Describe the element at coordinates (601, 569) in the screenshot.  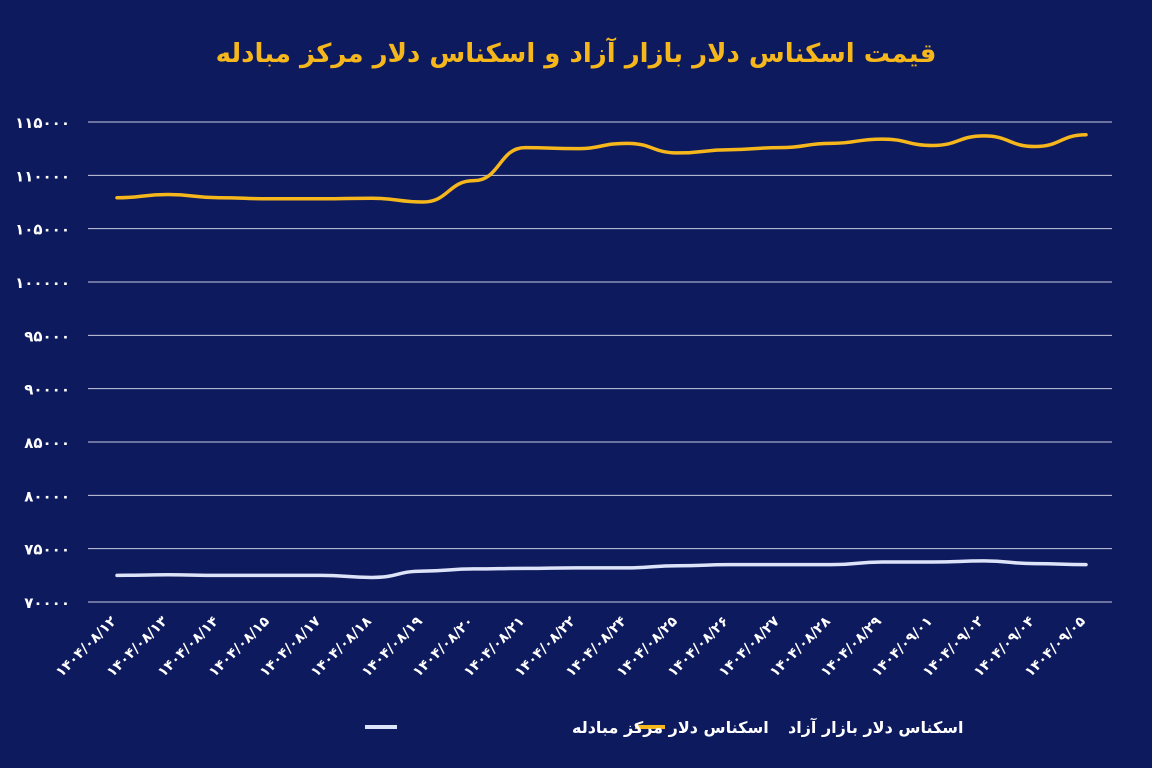
I see `series-line-exchange-center` at that location.